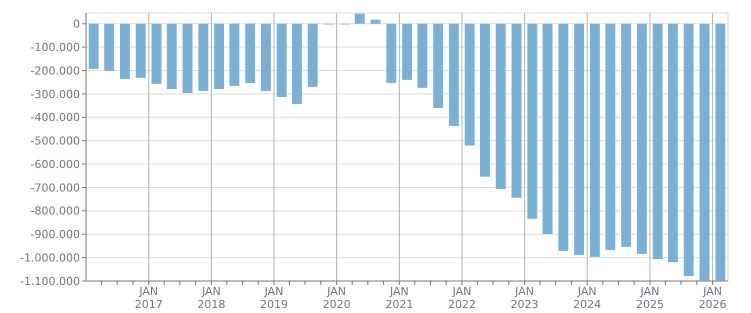 The height and width of the screenshot is (313, 751). Describe the element at coordinates (76, 24) in the screenshot. I see `y-tick-label: 0` at that location.